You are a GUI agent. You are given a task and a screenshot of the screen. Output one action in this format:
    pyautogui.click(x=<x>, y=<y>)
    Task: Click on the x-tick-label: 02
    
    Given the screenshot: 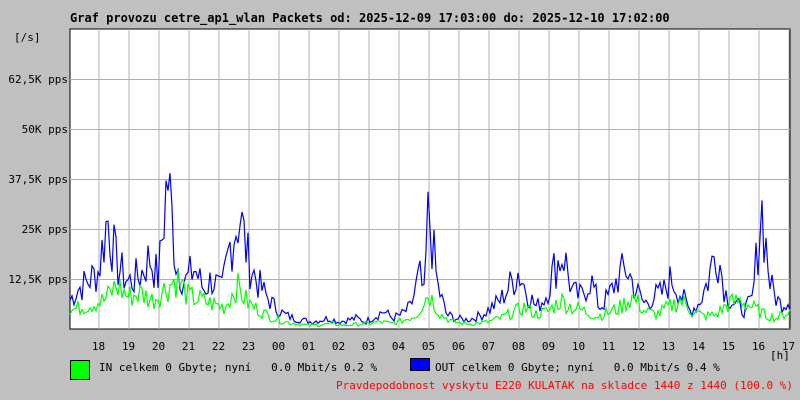 What is the action you would take?
    pyautogui.click(x=338, y=346)
    